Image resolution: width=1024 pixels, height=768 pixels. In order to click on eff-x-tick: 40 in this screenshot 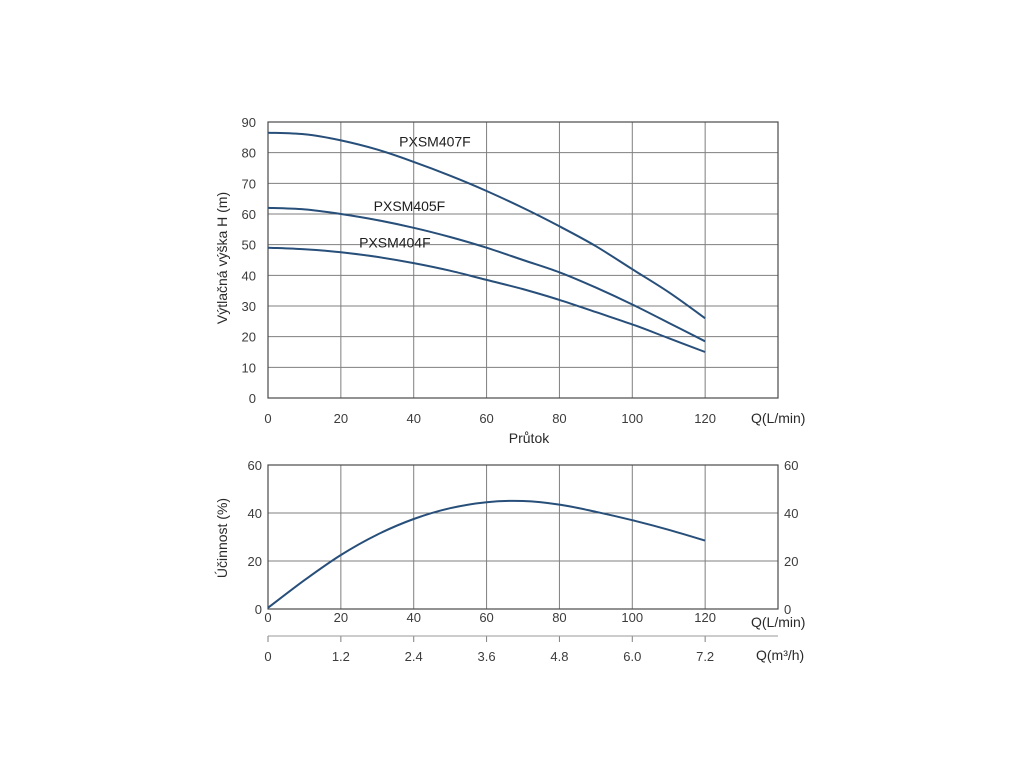, I will do `click(413, 617)`.